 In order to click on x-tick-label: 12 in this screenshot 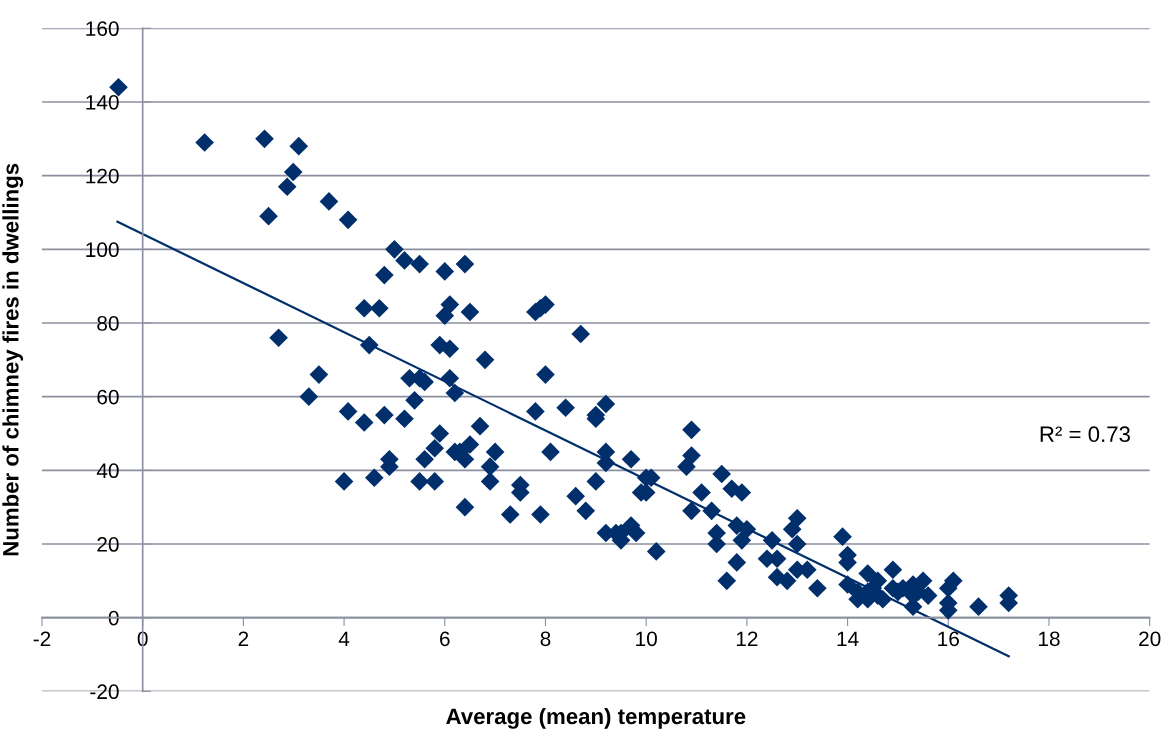, I will do `click(747, 638)`.